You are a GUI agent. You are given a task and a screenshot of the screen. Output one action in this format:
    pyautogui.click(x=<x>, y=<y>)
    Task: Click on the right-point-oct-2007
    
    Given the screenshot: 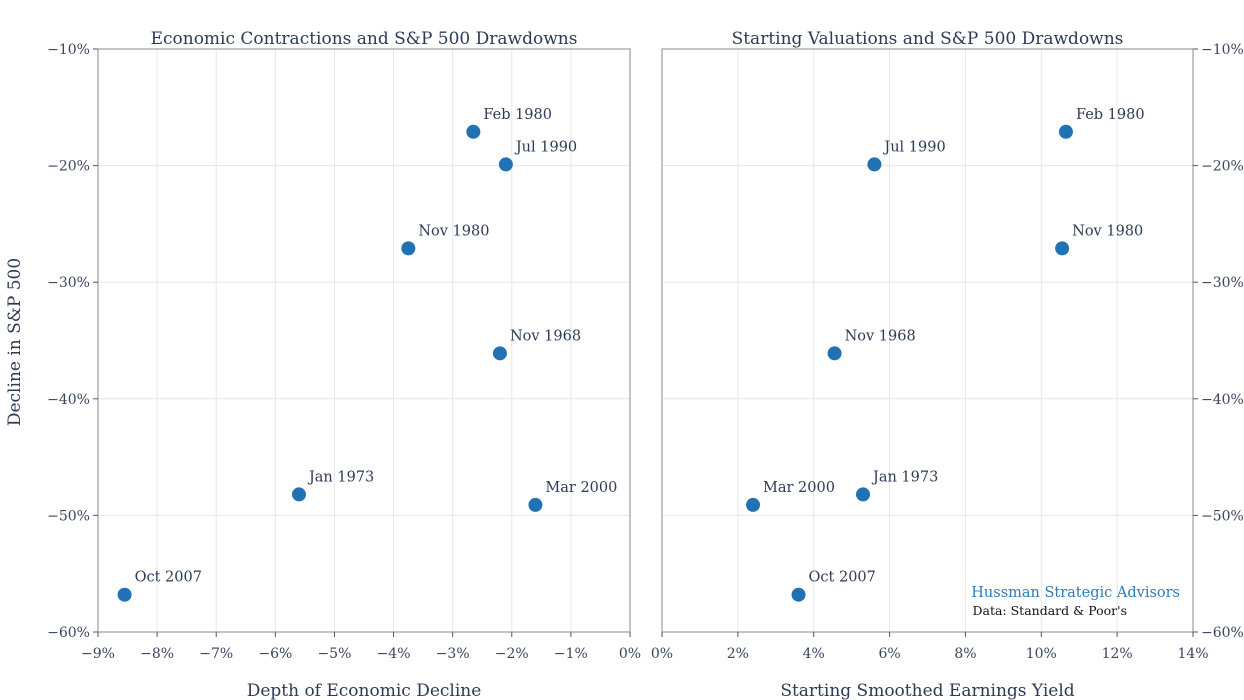 What is the action you would take?
    pyautogui.click(x=798, y=594)
    